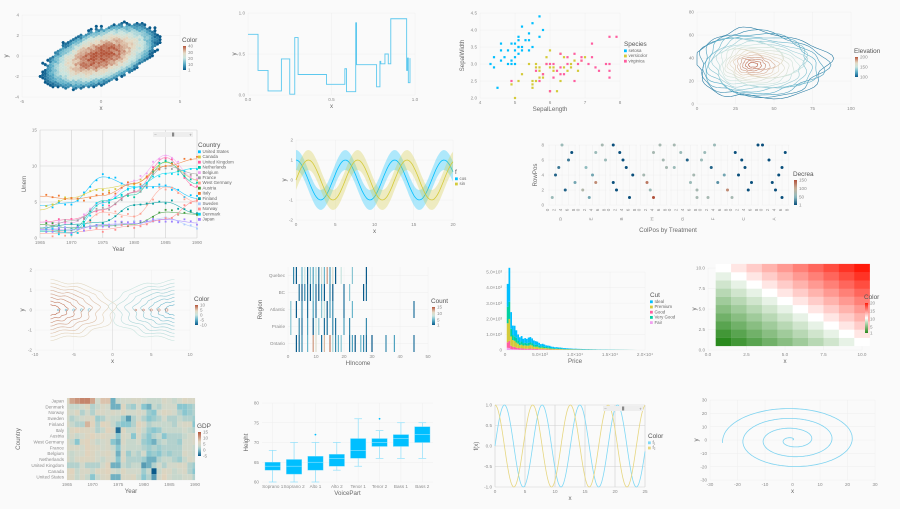 The width and height of the screenshot is (900, 509). What do you see at coordinates (207, 187) in the screenshot?
I see `legend-item: Austria` at bounding box center [207, 187].